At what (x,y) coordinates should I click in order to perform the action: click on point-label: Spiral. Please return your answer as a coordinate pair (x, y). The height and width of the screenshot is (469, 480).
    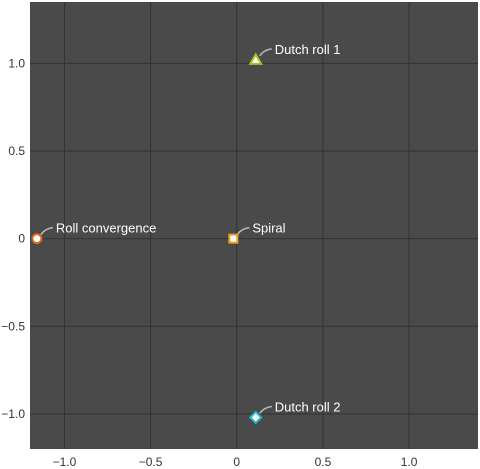
    Looking at the image, I should click on (268, 228).